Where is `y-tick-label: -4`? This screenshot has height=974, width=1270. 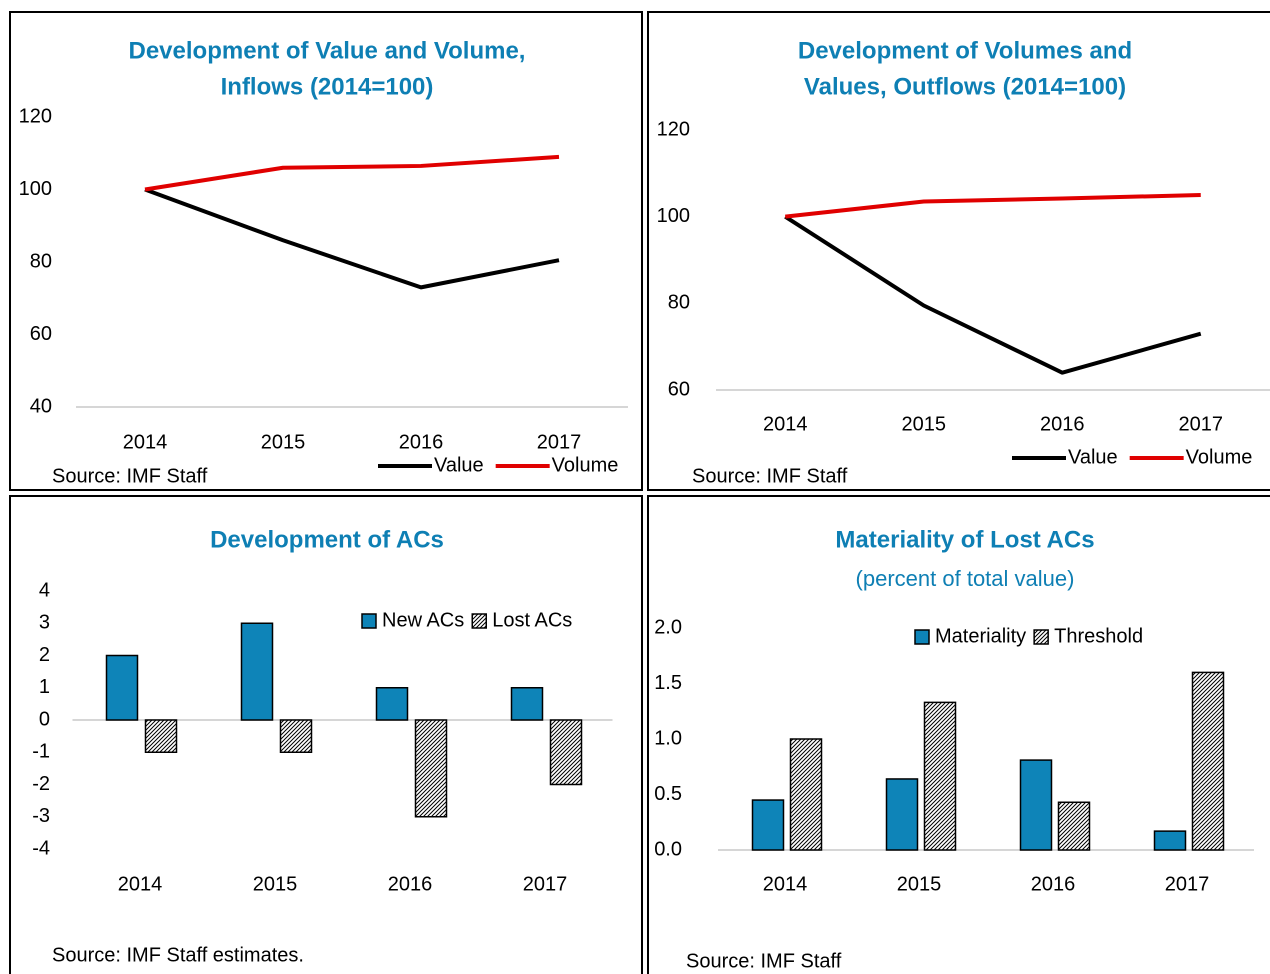
y-tick-label: -4 is located at coordinates (41, 848).